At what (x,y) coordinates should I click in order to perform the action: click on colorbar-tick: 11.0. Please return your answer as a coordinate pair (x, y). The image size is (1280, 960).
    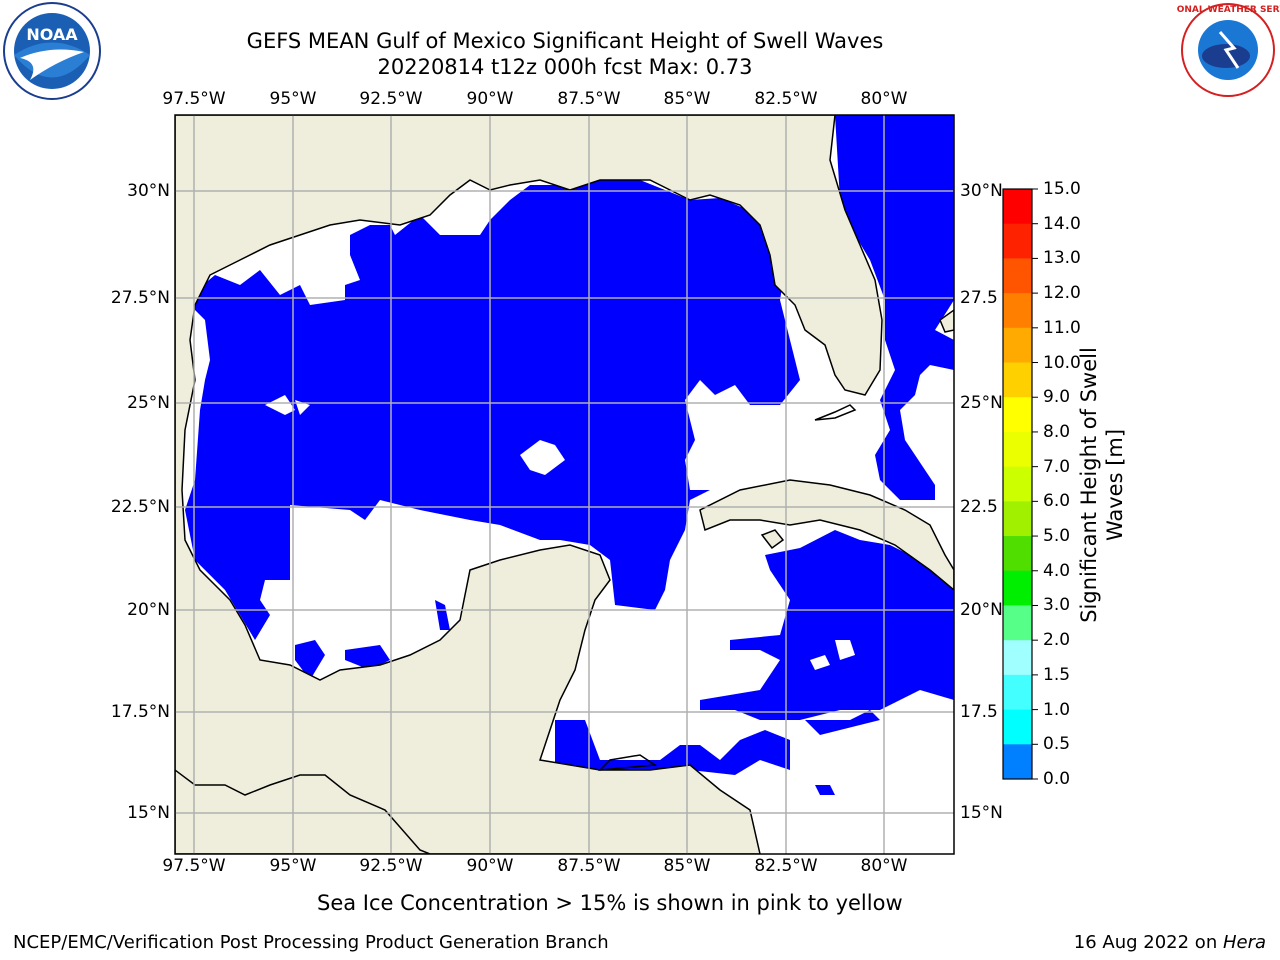
    Looking at the image, I should click on (1062, 327).